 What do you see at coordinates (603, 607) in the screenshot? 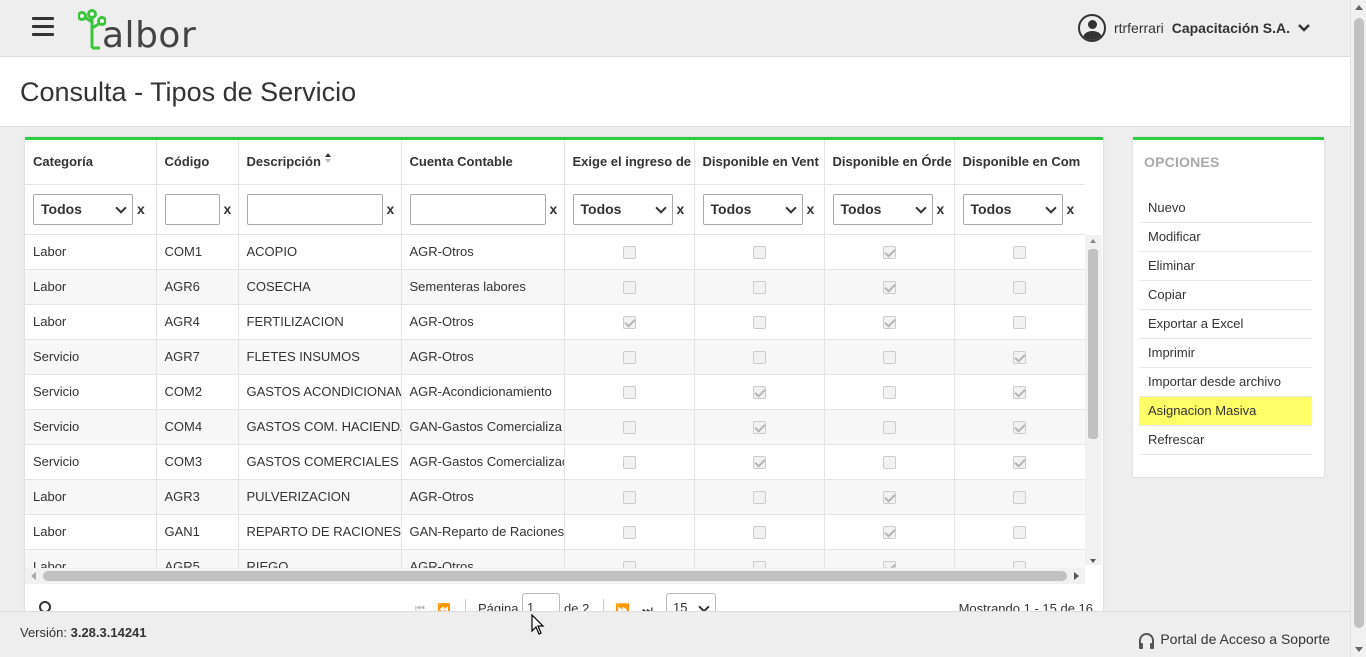
I see `pager-divider` at bounding box center [603, 607].